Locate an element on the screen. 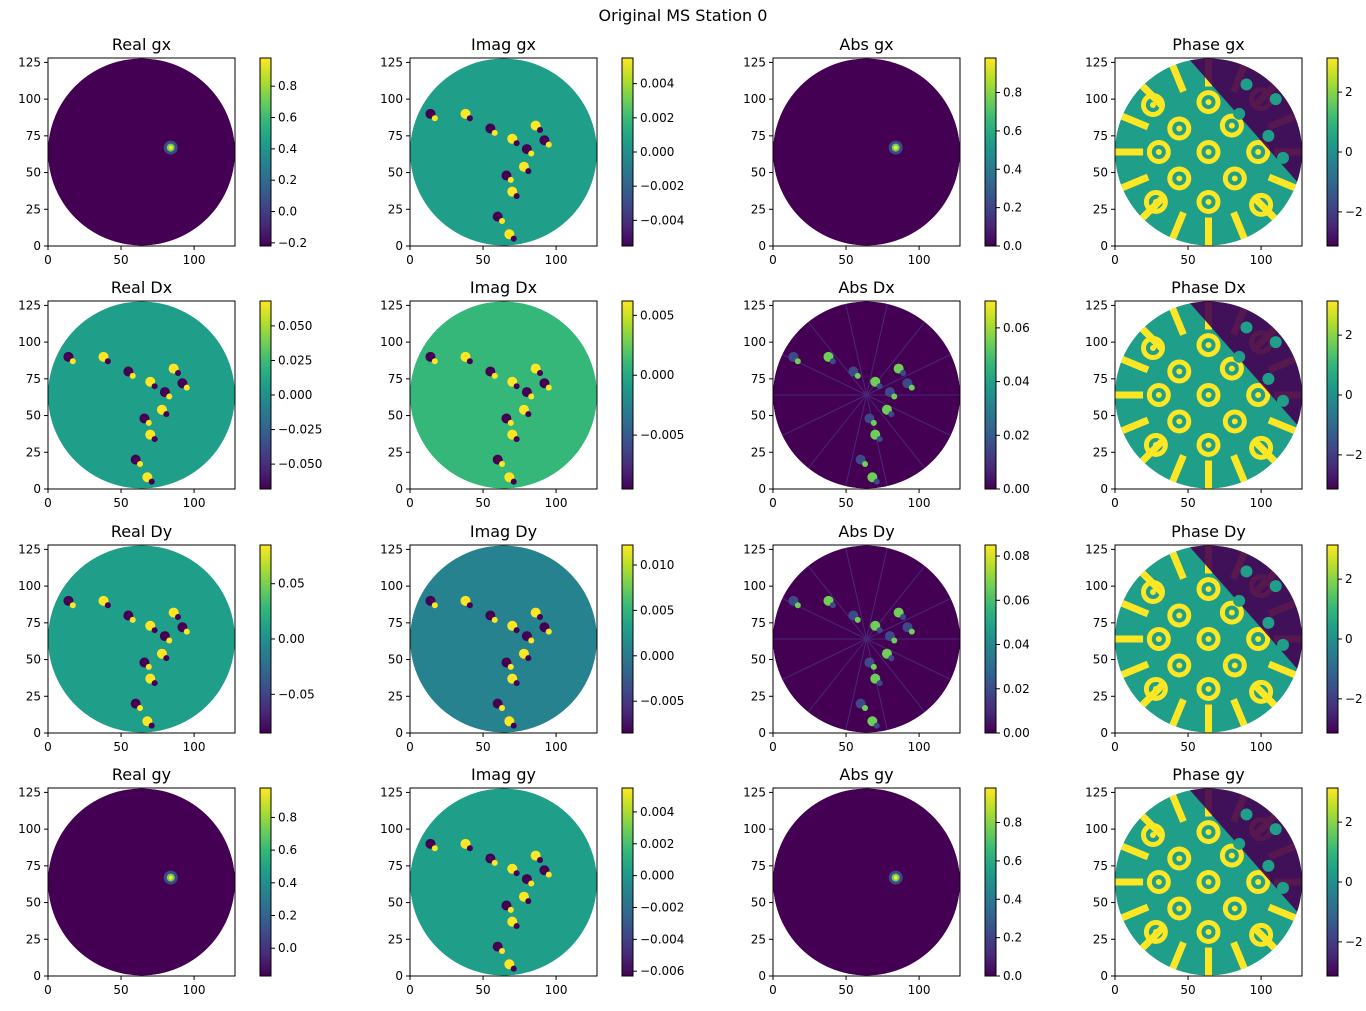 The height and width of the screenshot is (1011, 1366). colorbar-tick-label: 0.0 is located at coordinates (1012, 246).